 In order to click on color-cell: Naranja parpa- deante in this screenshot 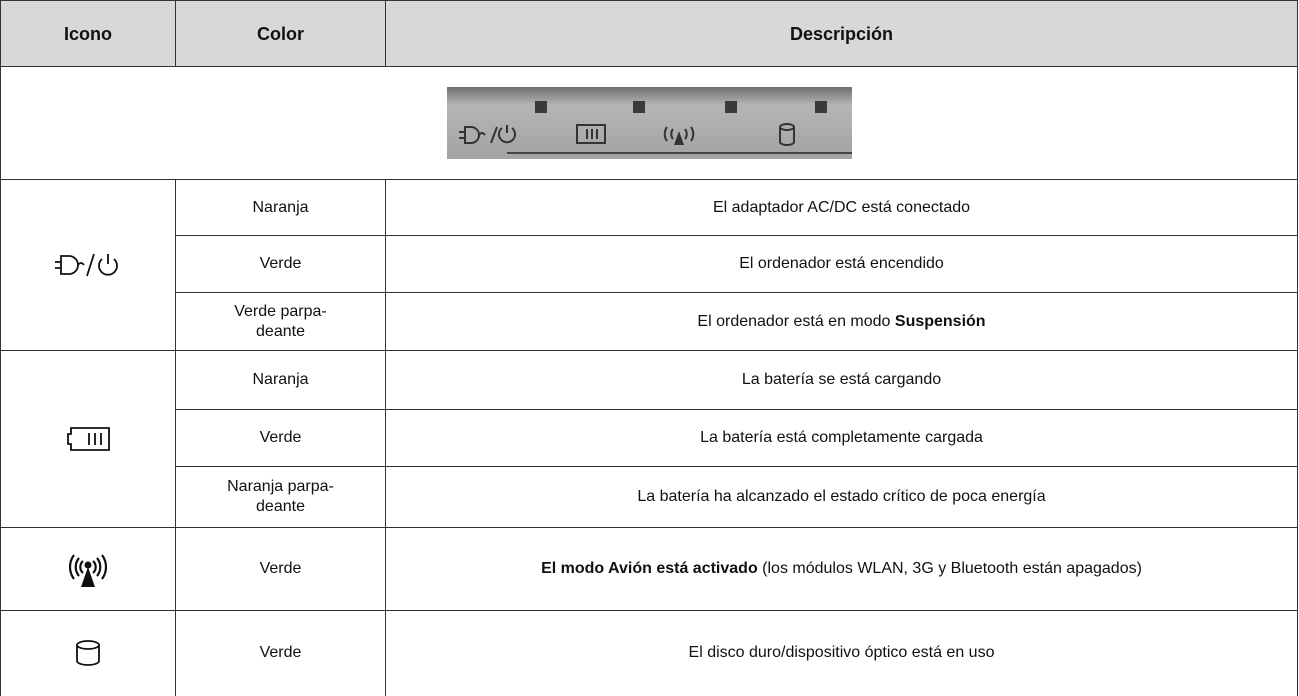, I will do `click(280, 497)`.